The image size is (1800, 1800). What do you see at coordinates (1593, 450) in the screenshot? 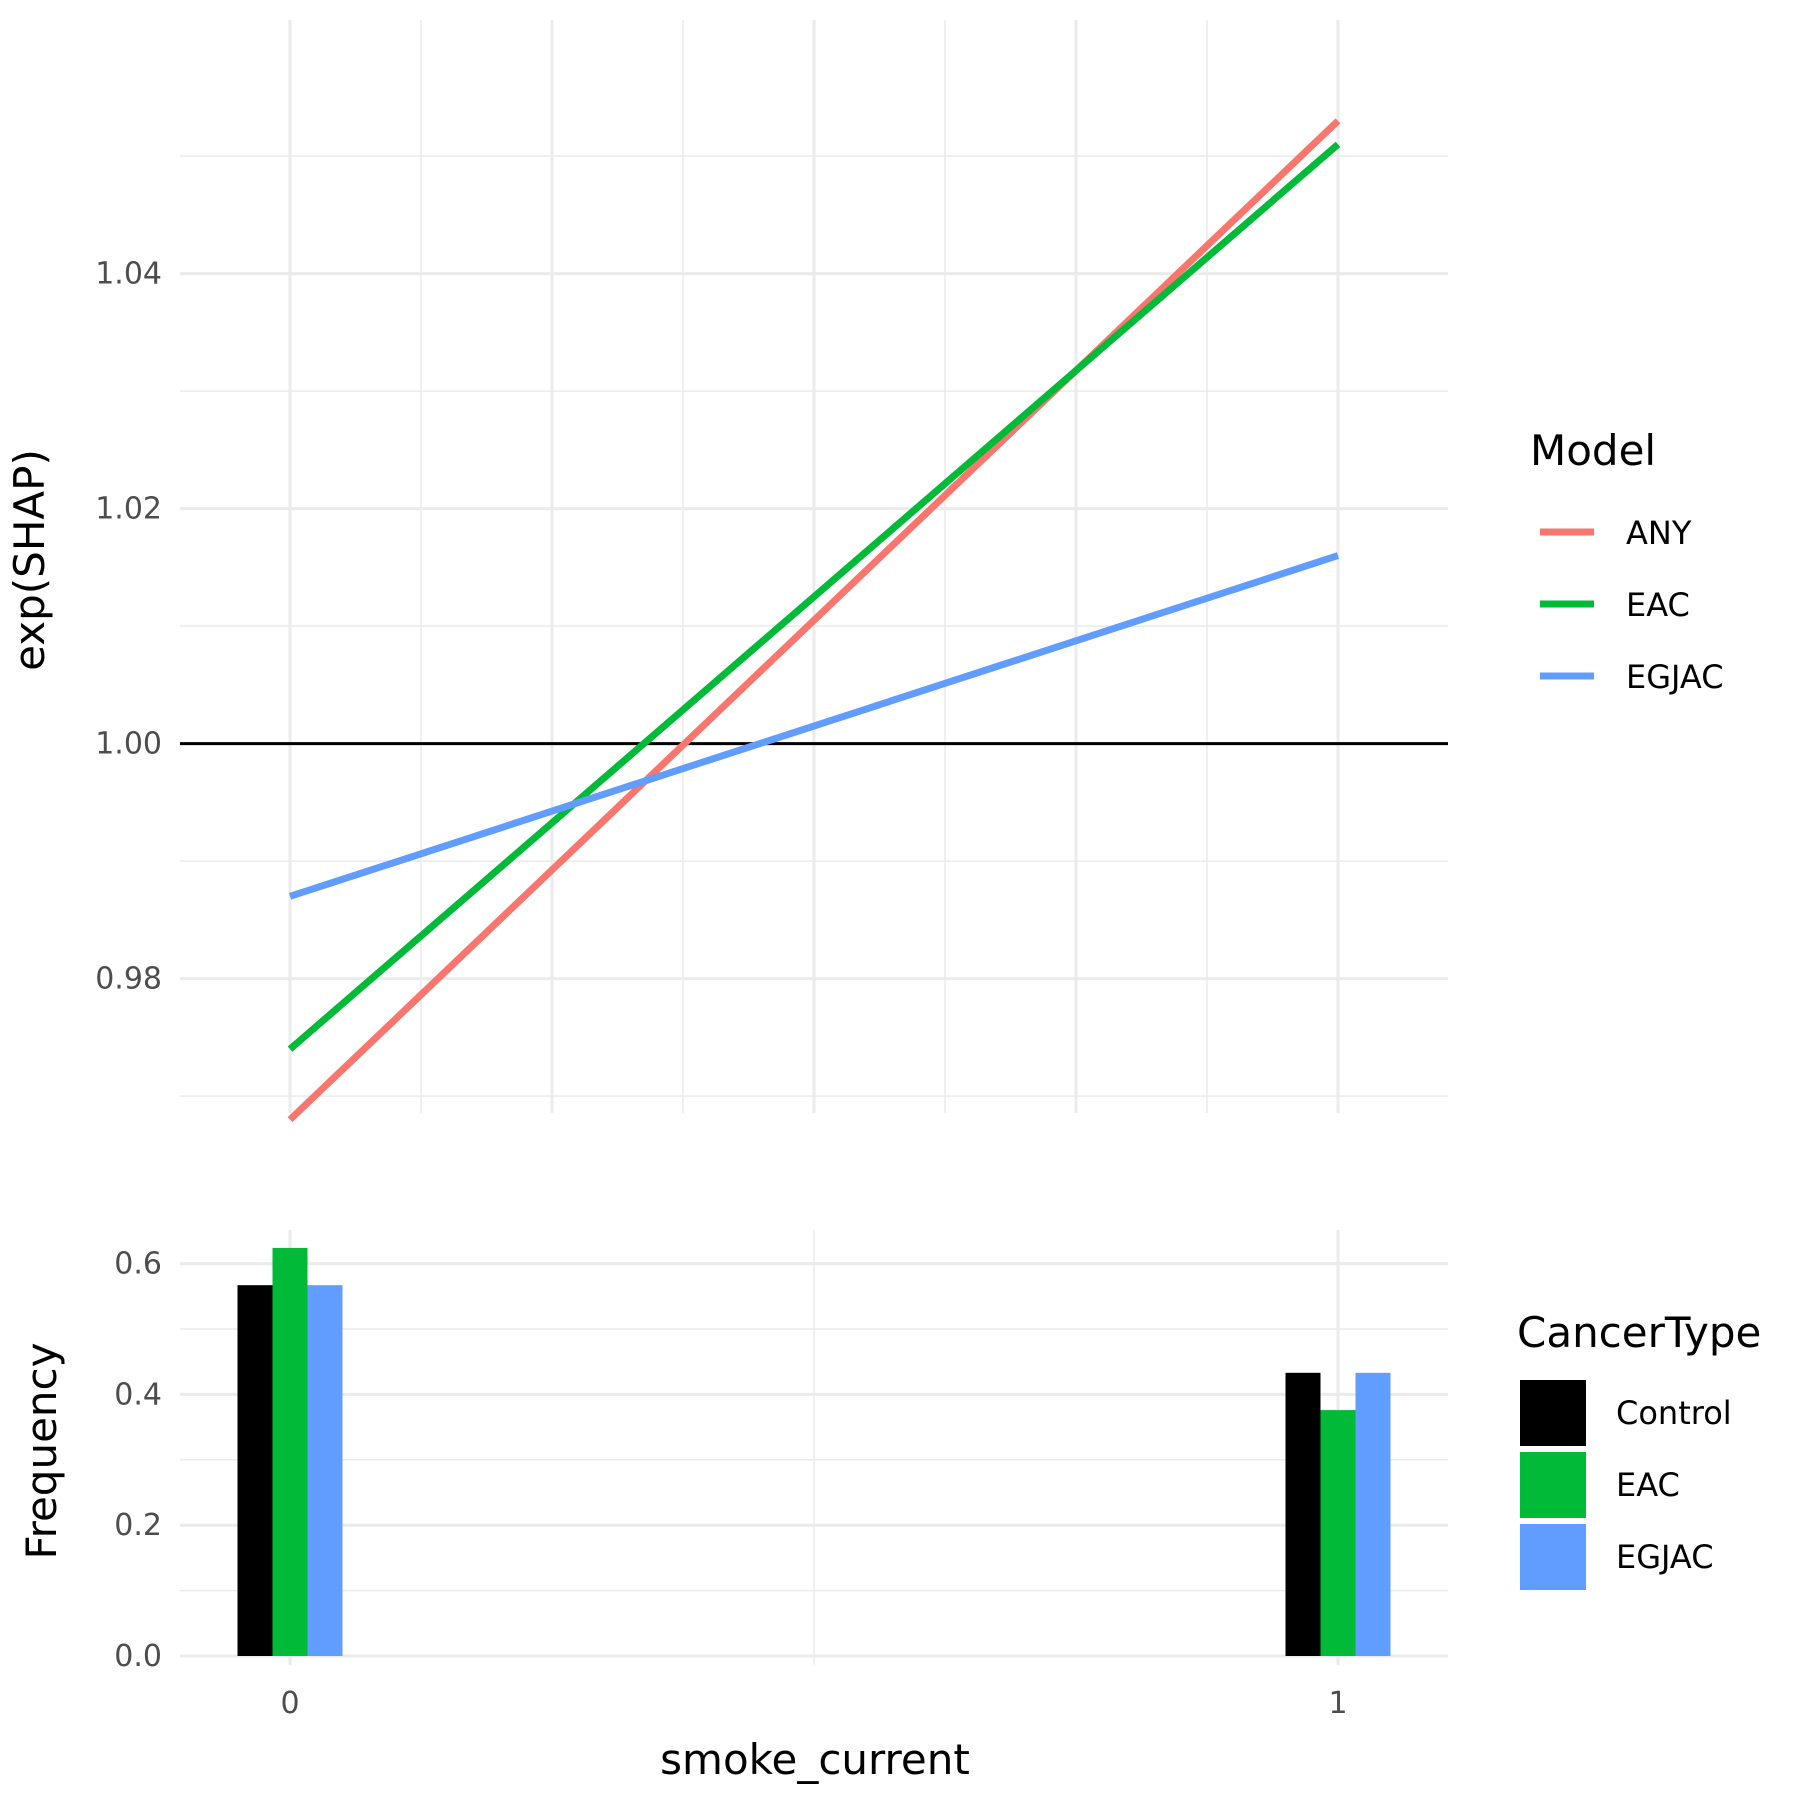
I see `model-legend-title: Model` at bounding box center [1593, 450].